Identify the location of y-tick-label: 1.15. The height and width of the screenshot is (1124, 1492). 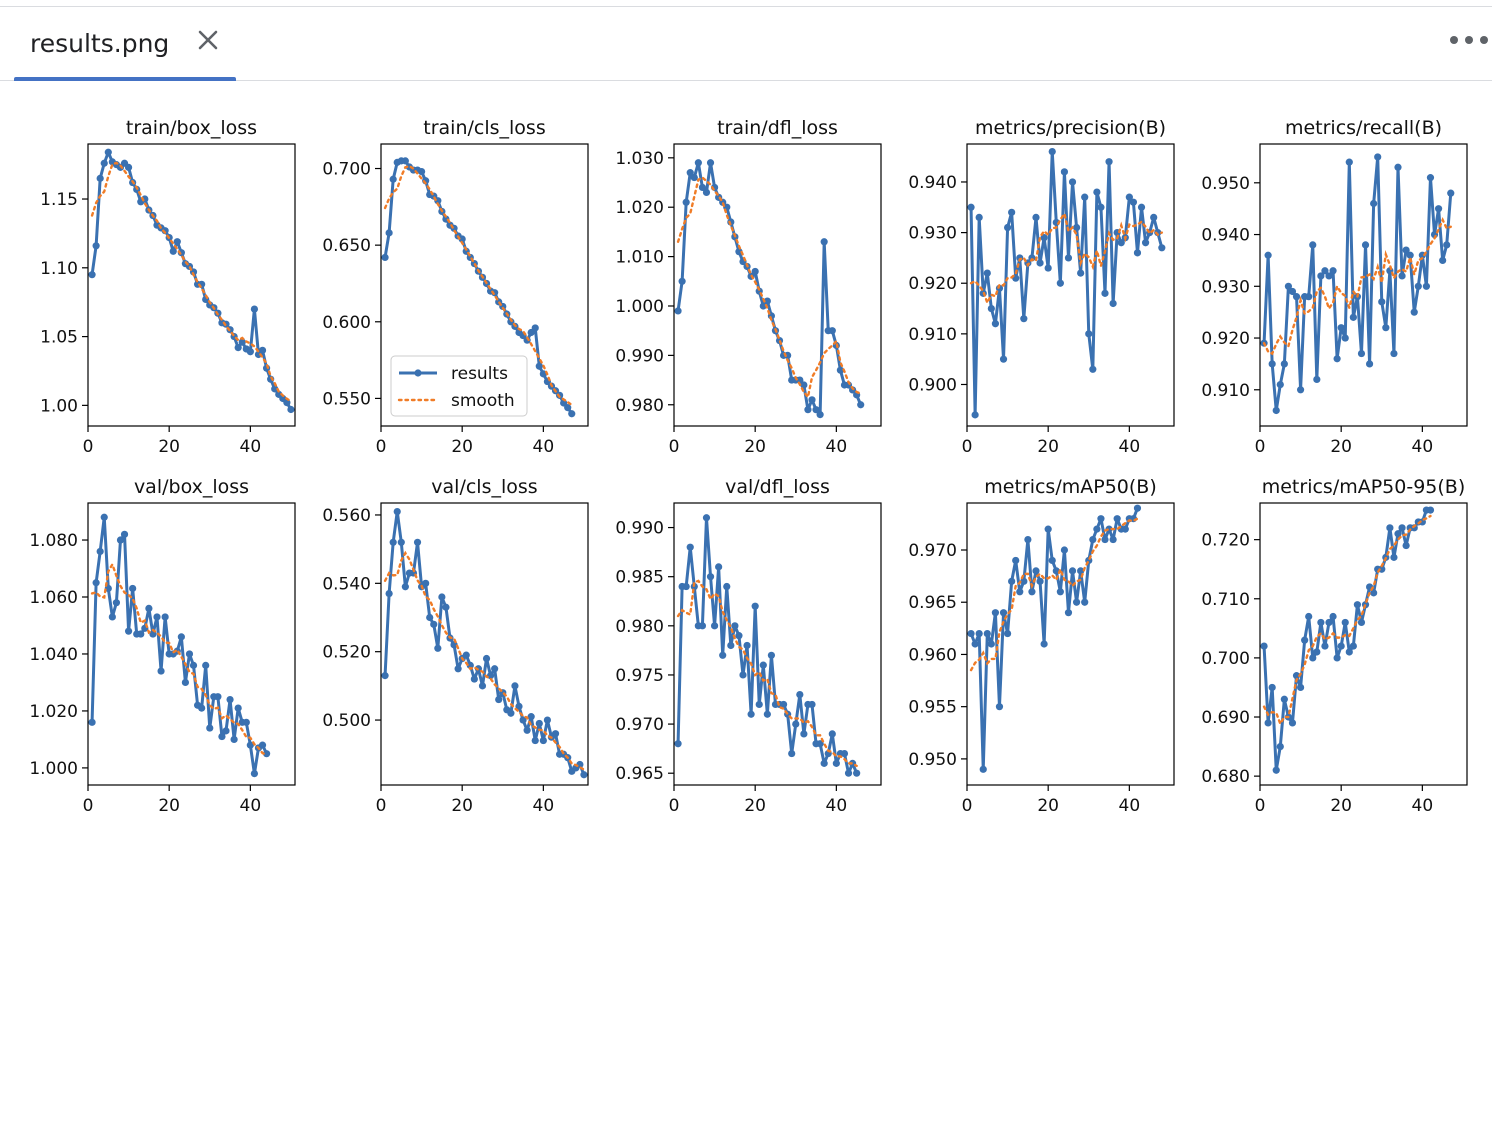
(59, 200).